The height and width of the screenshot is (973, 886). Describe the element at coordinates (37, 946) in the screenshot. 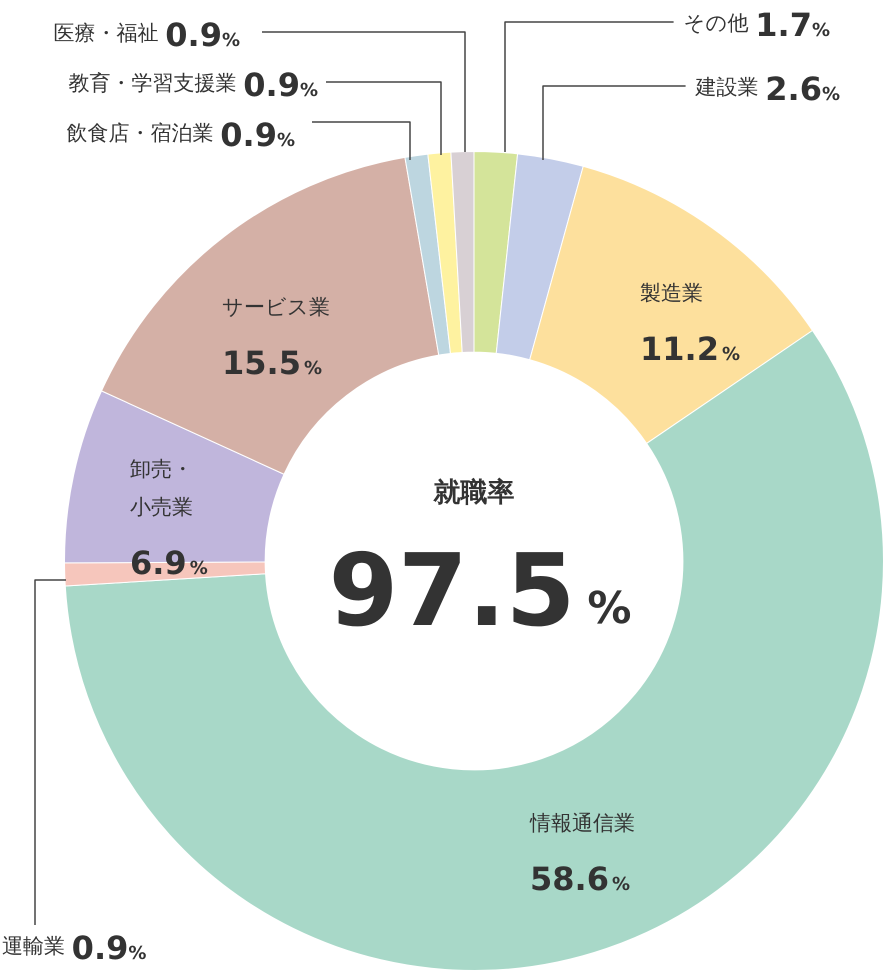

I see `slice-label: 運輸業` at that location.